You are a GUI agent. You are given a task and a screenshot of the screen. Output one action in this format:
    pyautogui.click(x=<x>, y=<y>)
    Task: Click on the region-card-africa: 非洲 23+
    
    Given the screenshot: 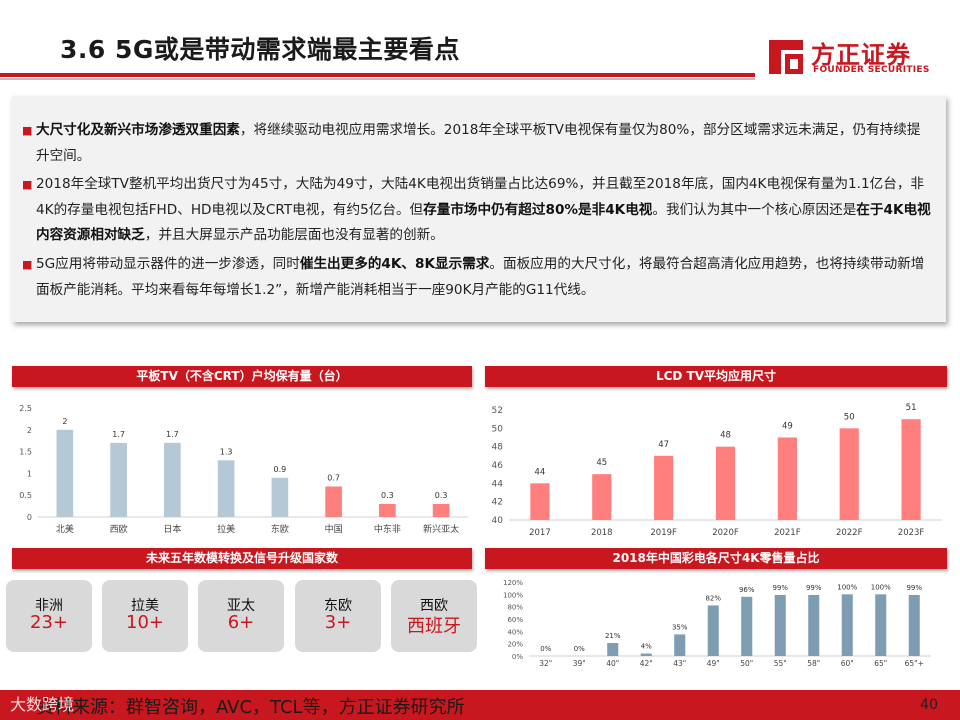 What is the action you would take?
    pyautogui.click(x=49, y=616)
    